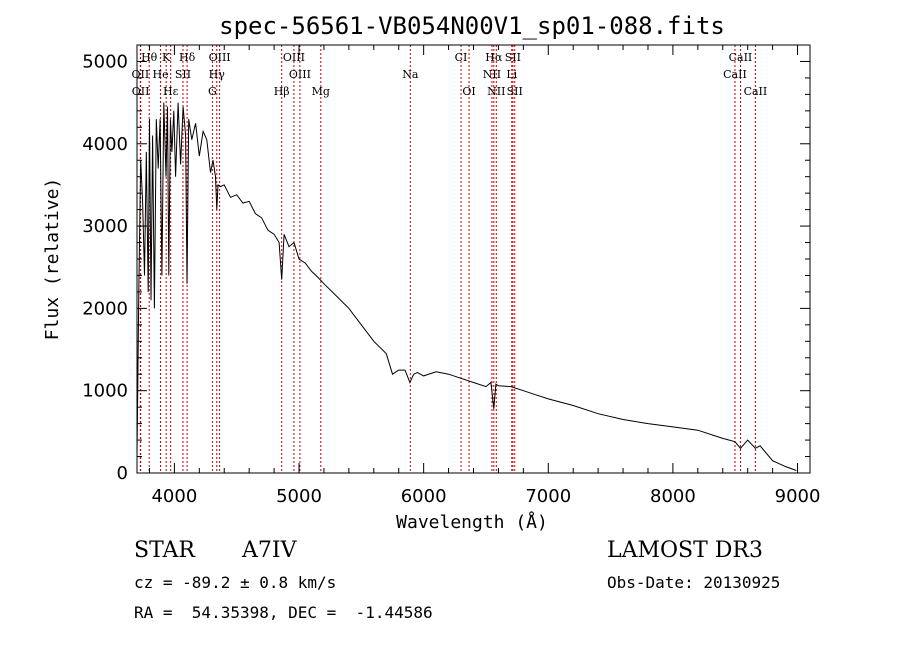 The image size is (900, 649). Describe the element at coordinates (105, 226) in the screenshot. I see `y-tick-label: 3000` at that location.